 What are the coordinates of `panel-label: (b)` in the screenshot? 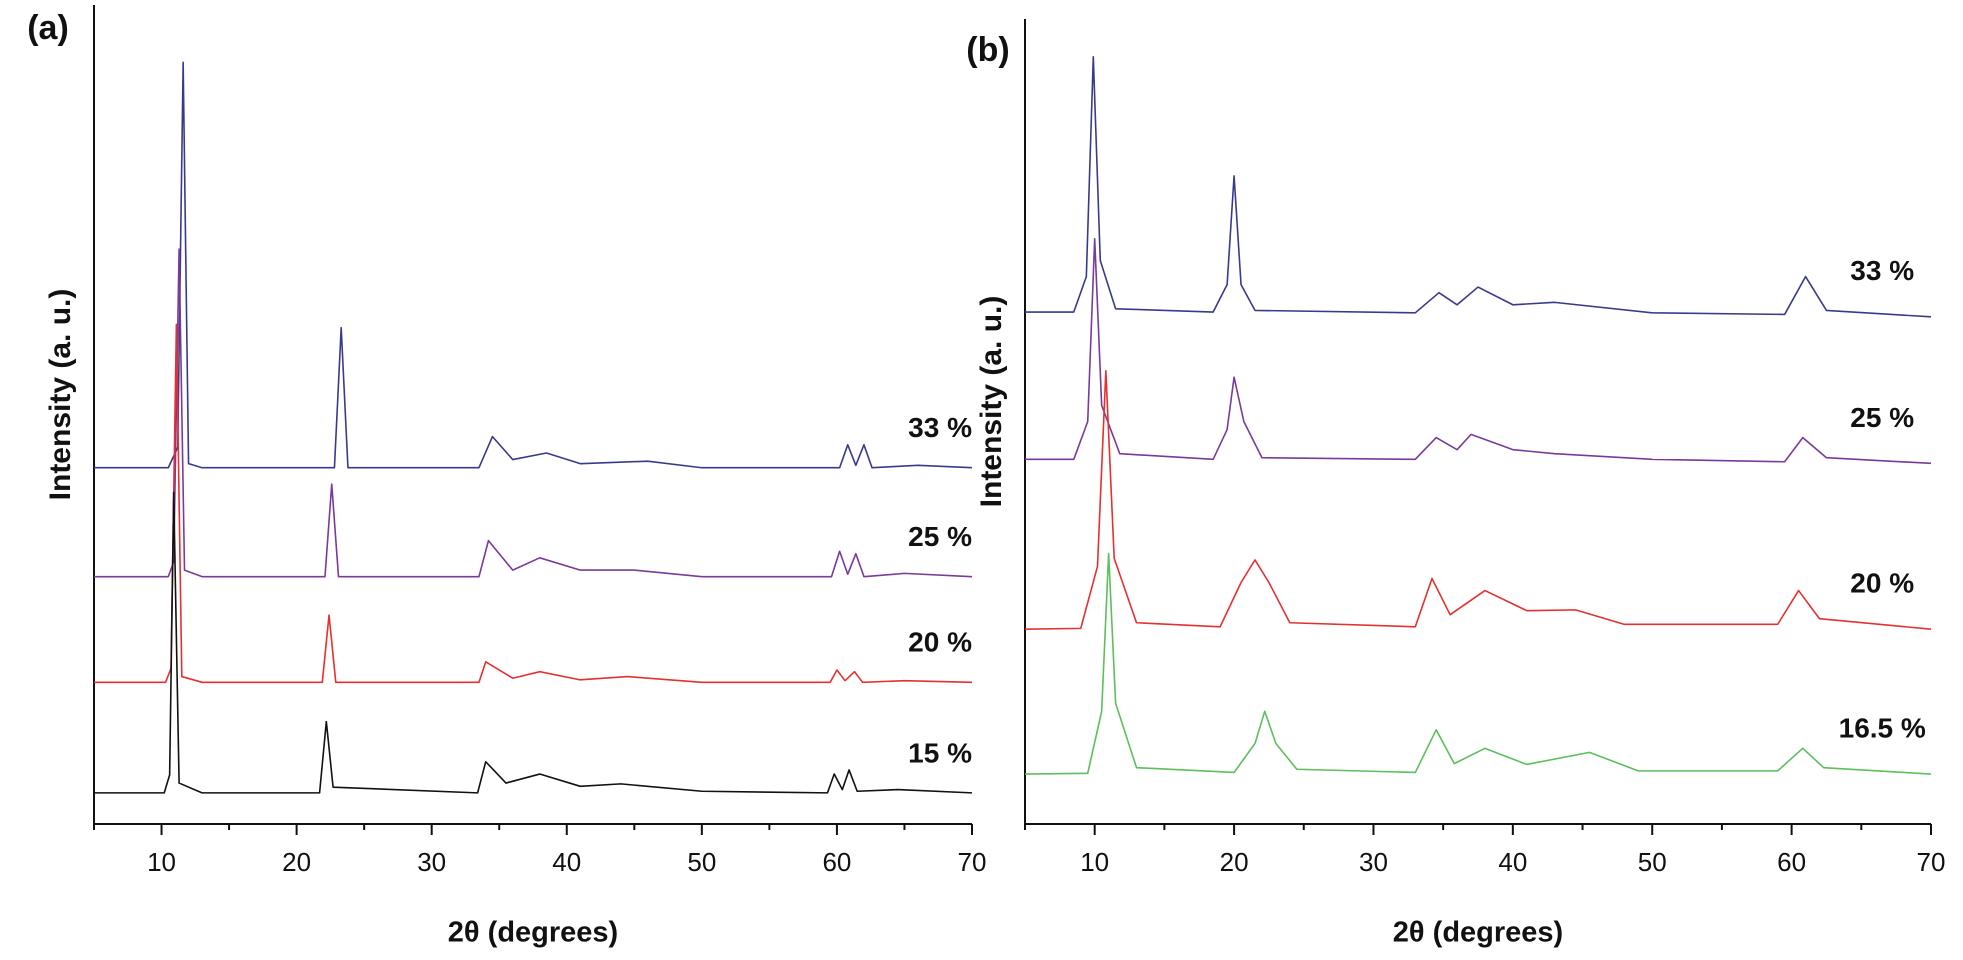 It's located at (987, 50).